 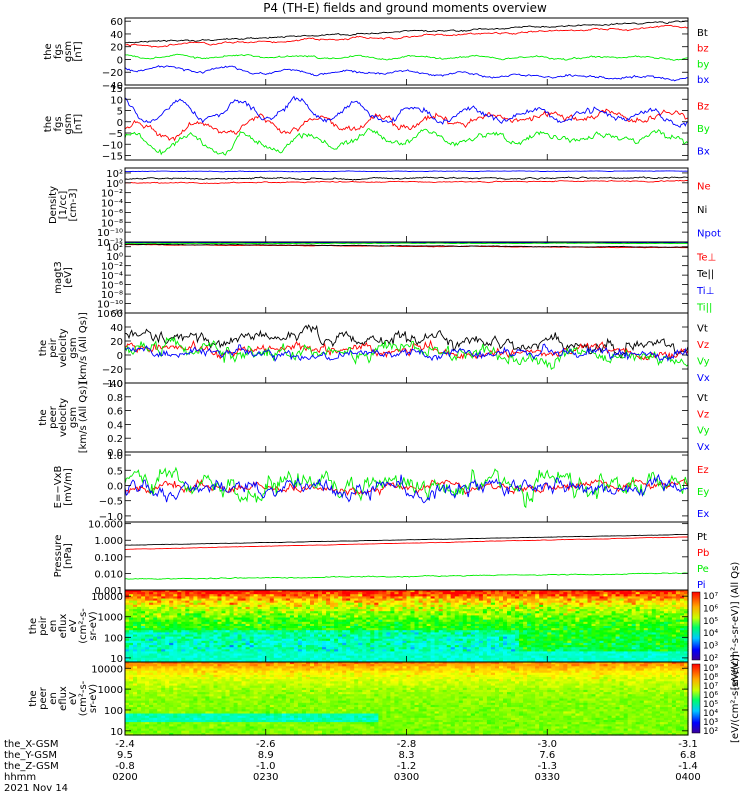 What do you see at coordinates (120, 123) in the screenshot?
I see `y-tick-label: 0` at bounding box center [120, 123].